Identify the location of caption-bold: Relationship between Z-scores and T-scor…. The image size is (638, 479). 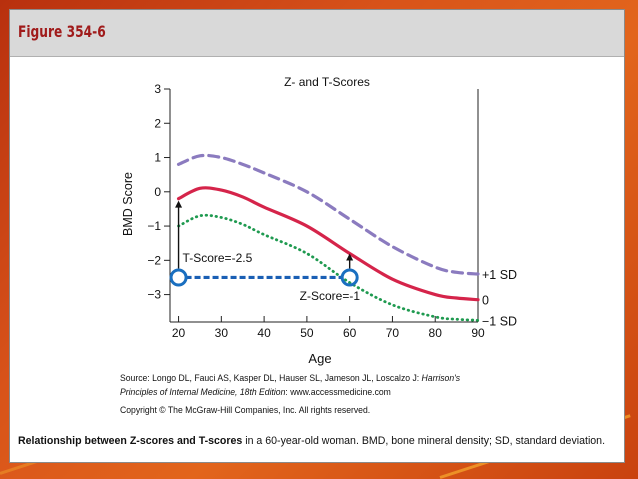
(130, 441).